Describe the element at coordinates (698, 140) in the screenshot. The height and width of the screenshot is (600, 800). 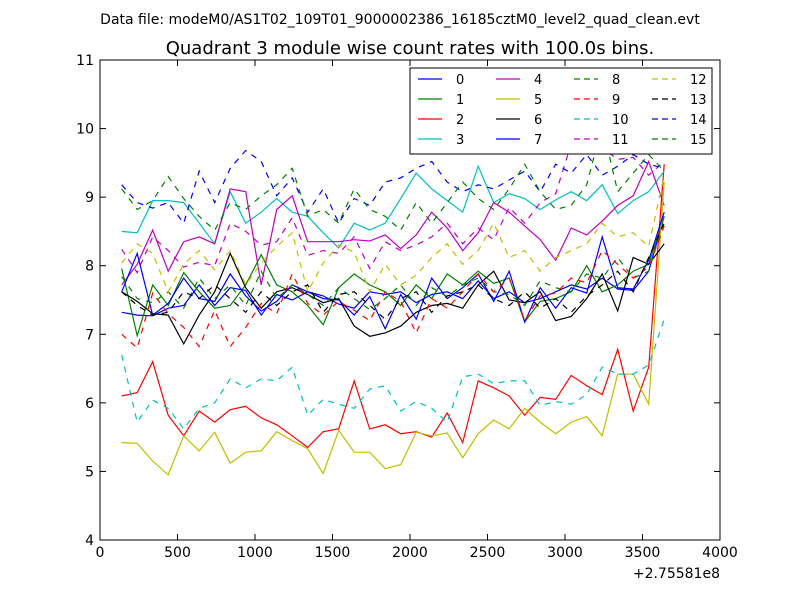
I see `legend-label-15: 15` at that location.